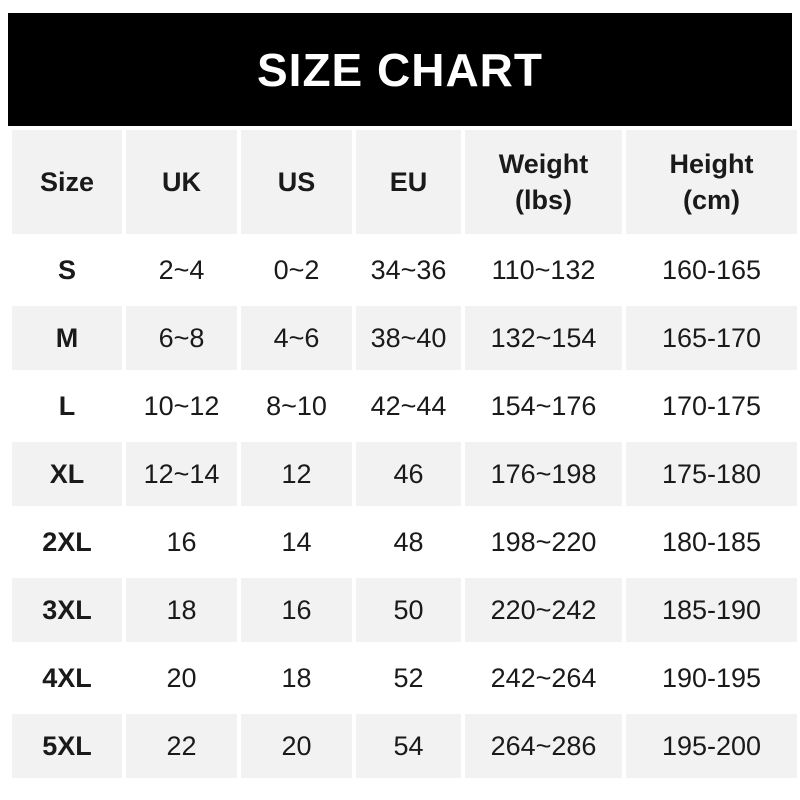  I want to click on eu-cell: 38~40, so click(408, 338).